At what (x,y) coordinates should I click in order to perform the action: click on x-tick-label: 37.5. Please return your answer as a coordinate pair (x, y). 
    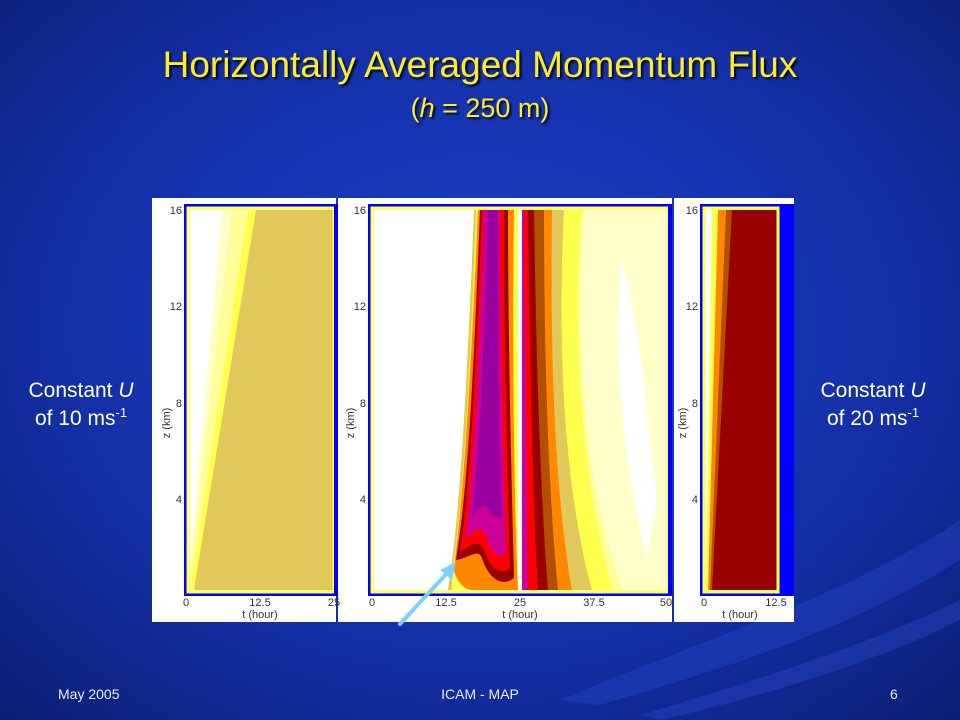
    Looking at the image, I should click on (593, 603).